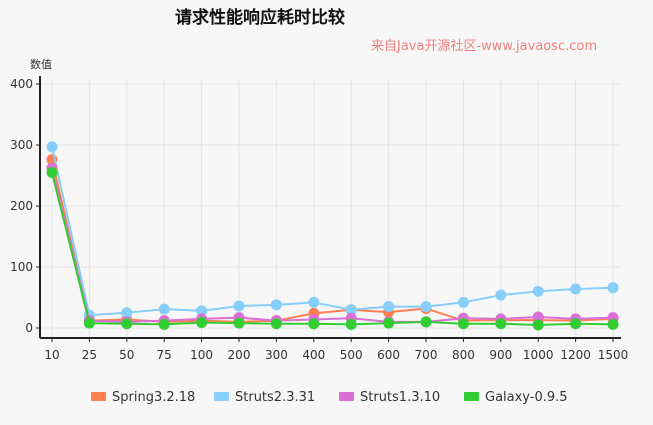 The height and width of the screenshot is (425, 653). Describe the element at coordinates (400, 397) in the screenshot. I see `legend-label: Struts1.3.10` at that location.